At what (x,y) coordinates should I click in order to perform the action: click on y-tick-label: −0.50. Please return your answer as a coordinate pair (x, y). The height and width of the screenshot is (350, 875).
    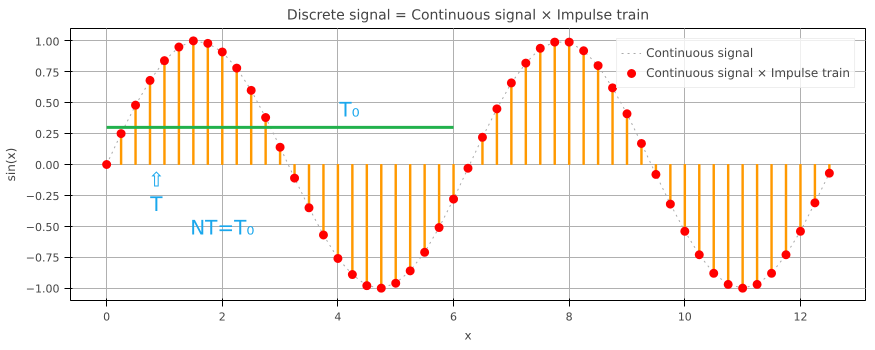
    Looking at the image, I should click on (43, 227).